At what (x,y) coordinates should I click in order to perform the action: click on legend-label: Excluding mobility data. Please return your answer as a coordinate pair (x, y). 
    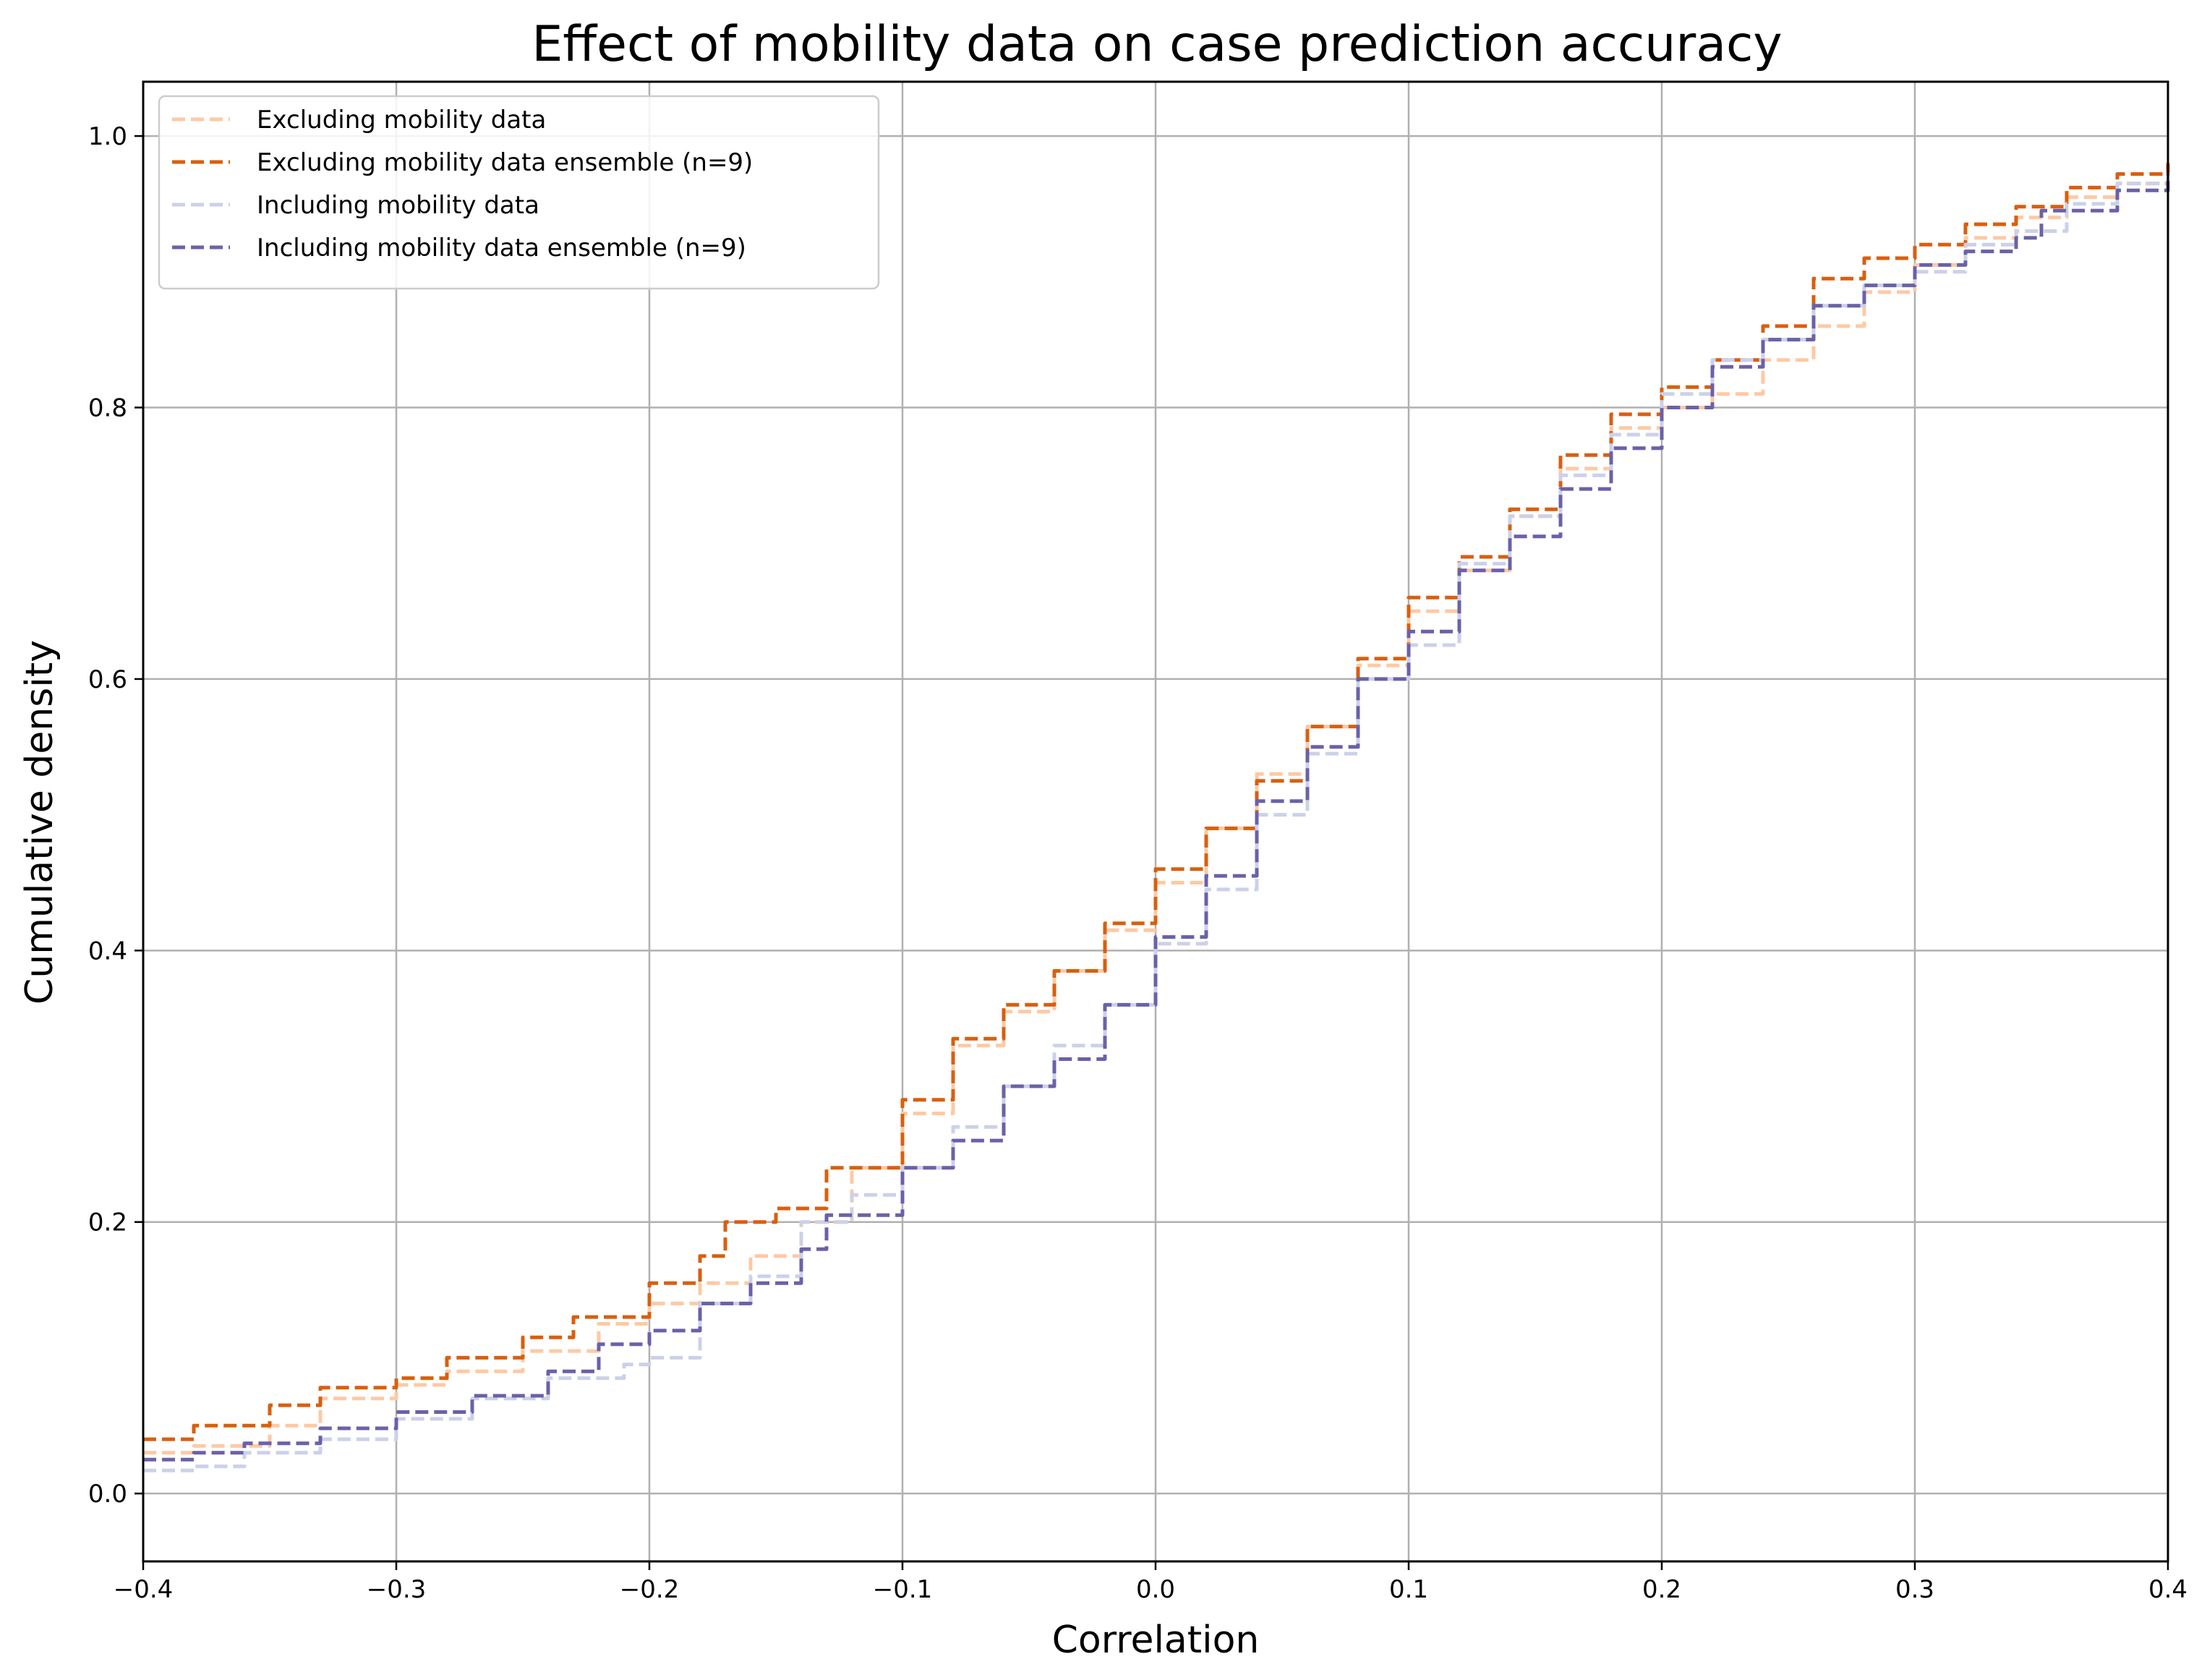
    Looking at the image, I should click on (401, 120).